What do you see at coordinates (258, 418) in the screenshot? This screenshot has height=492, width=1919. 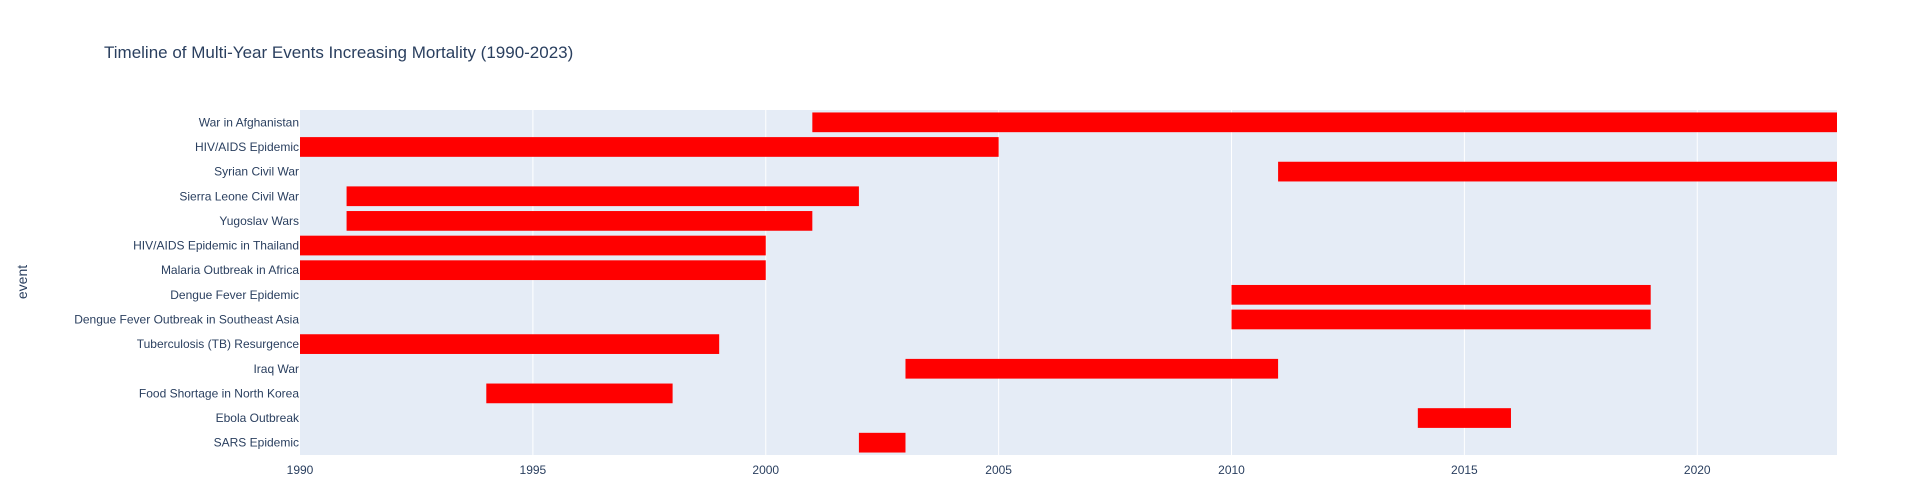 I see `y-tick-label: Ebola Outbreak` at bounding box center [258, 418].